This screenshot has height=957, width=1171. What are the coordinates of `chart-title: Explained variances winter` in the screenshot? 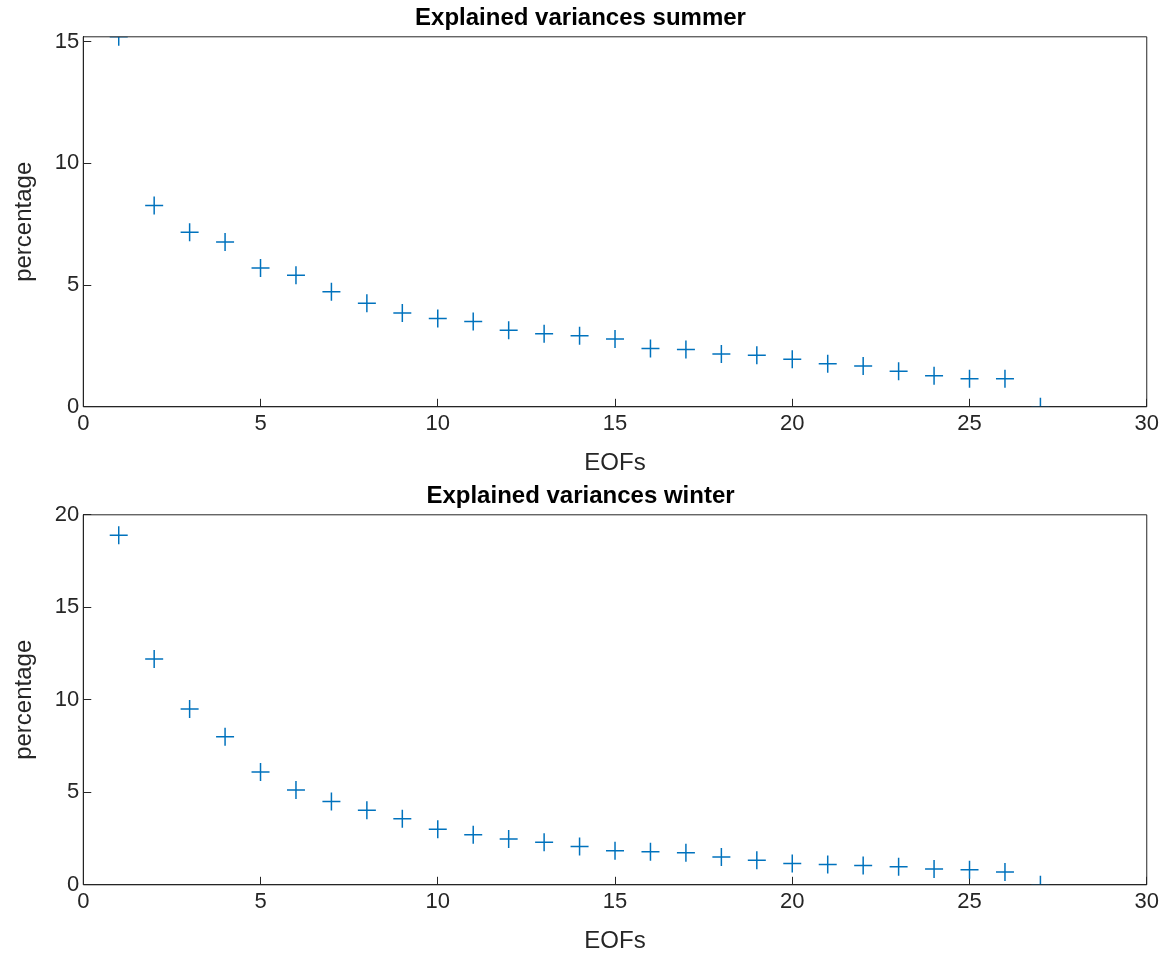 It's located at (580, 495).